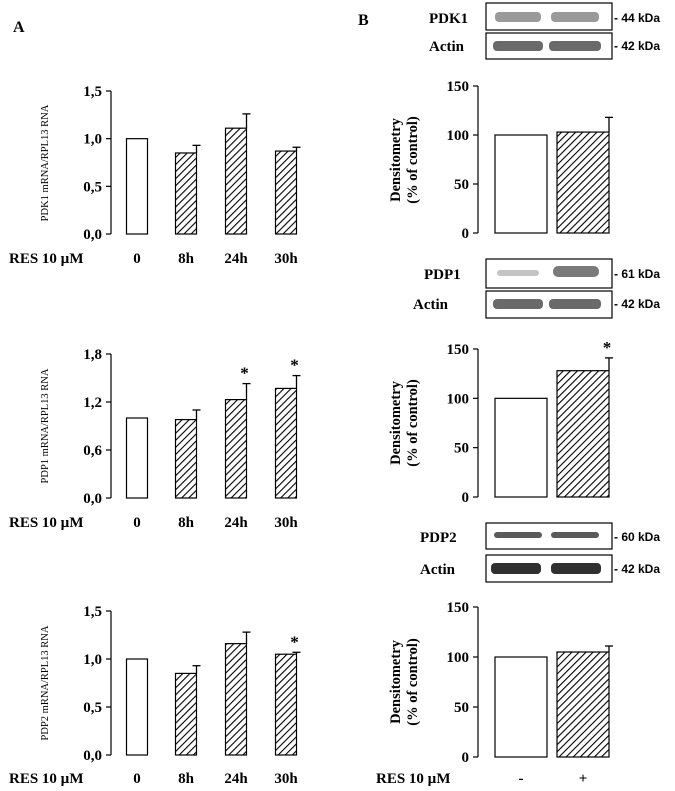 This screenshot has height=791, width=675. Describe the element at coordinates (45, 162) in the screenshot. I see `y-axis-label: PDK1 mRNA/RPL13 RNA` at that location.